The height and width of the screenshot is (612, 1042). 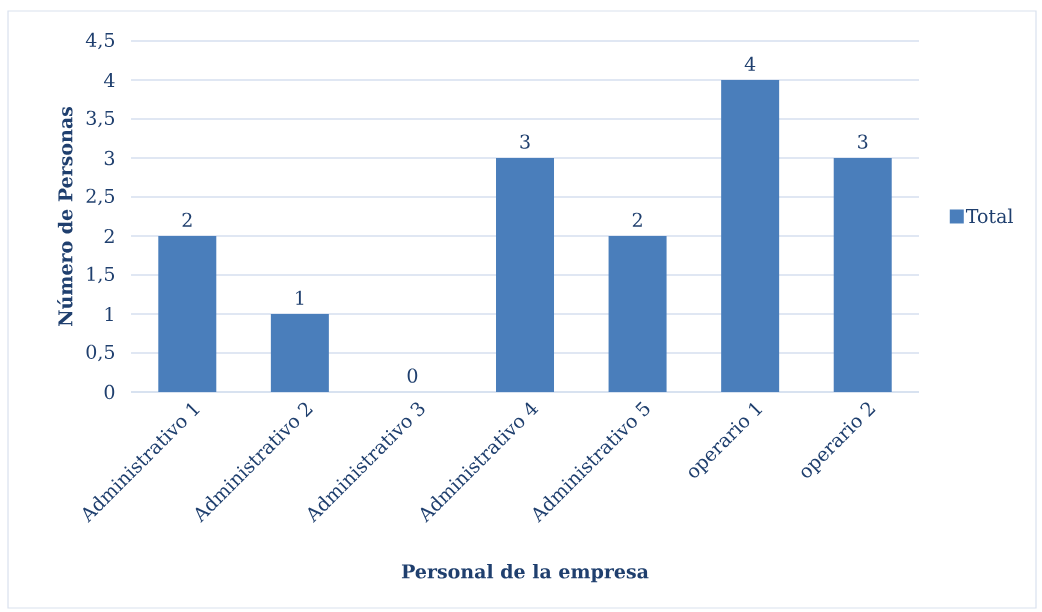 What do you see at coordinates (100, 353) in the screenshot?
I see `y-tick-label: 0,5` at bounding box center [100, 353].